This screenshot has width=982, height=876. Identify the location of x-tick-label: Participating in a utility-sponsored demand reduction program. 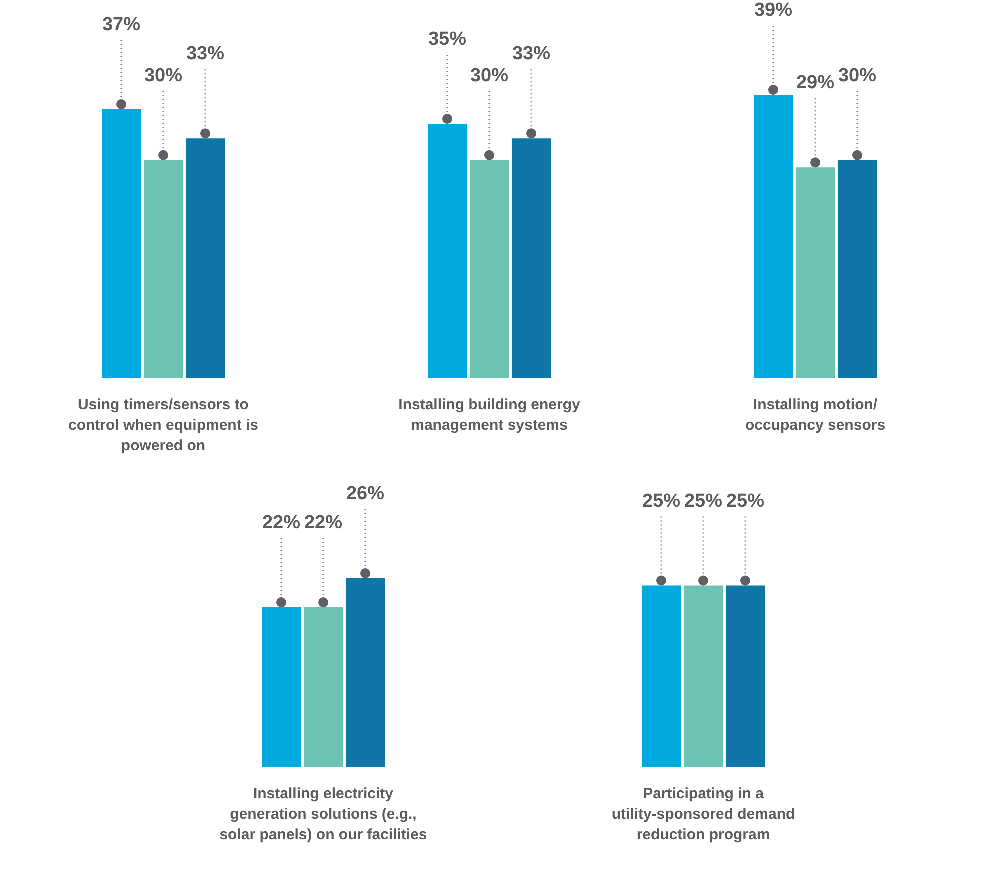
(704, 815).